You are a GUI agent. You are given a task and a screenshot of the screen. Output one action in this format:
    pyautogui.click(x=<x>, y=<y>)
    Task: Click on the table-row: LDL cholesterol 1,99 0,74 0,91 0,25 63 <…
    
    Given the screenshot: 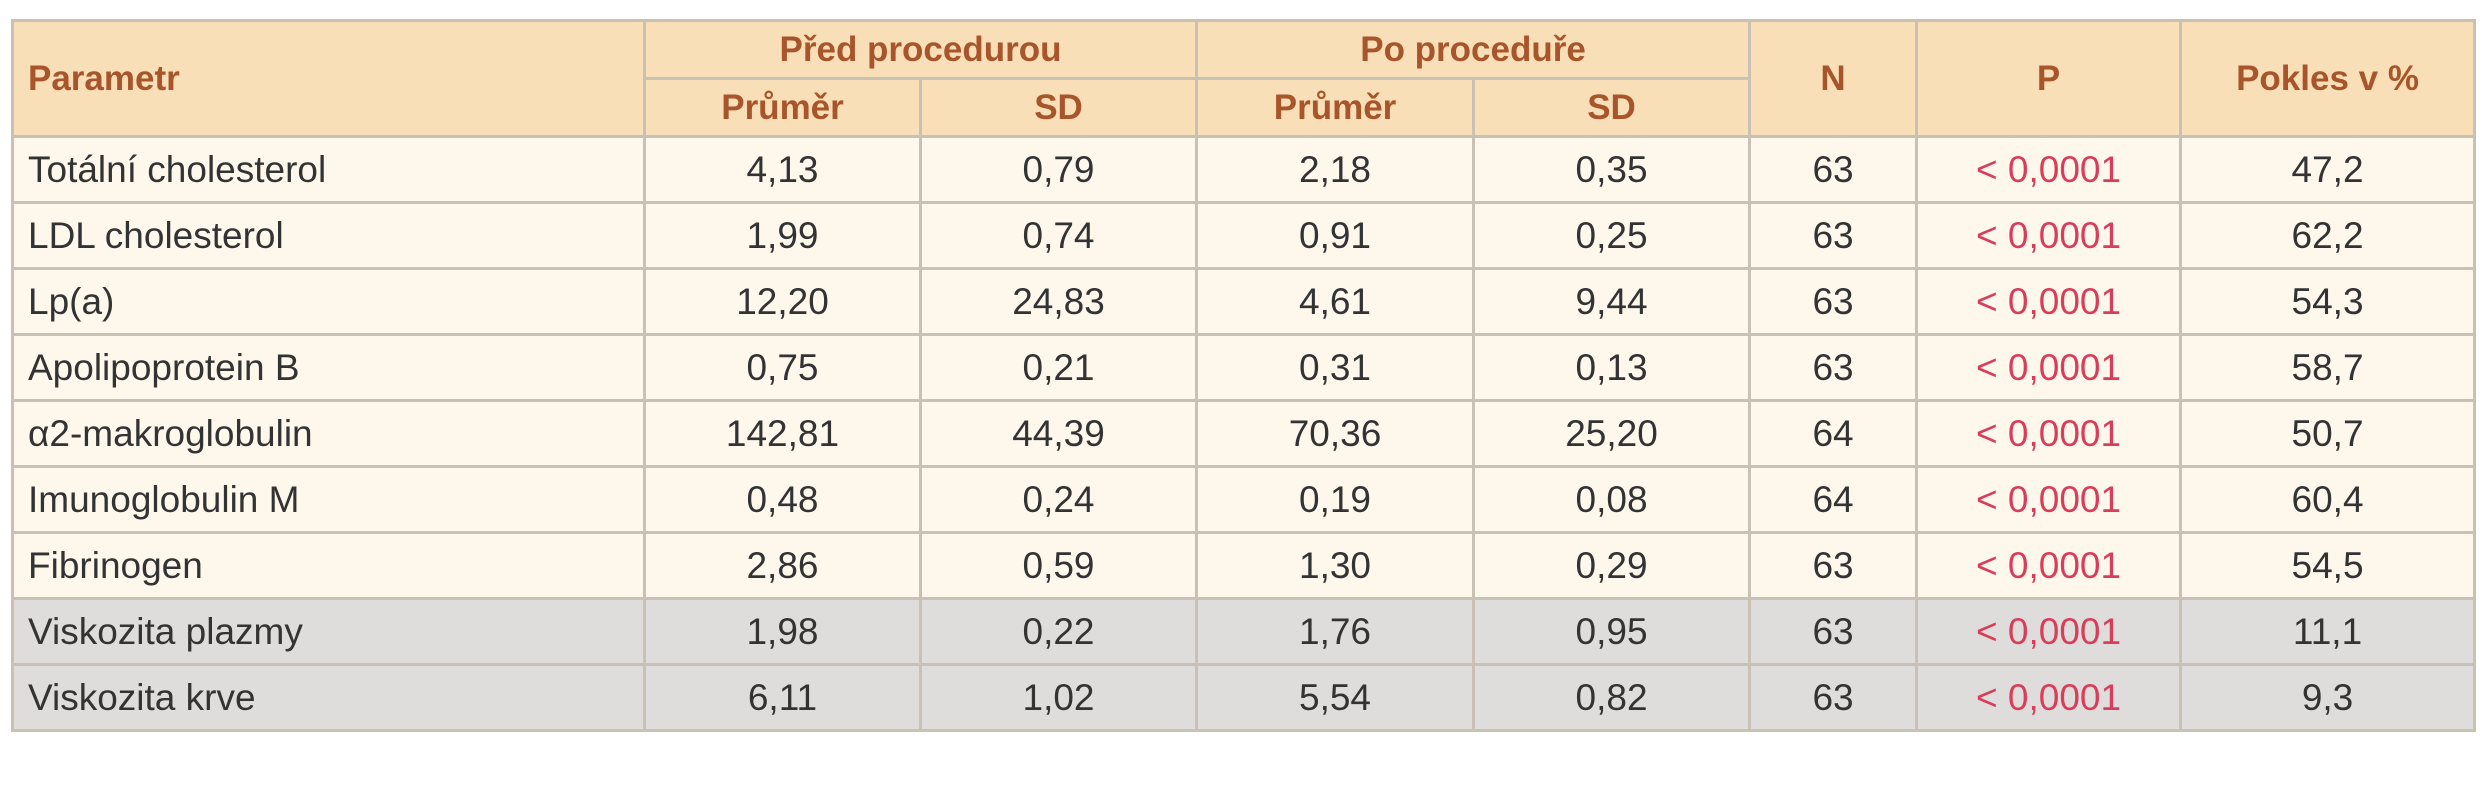 What is the action you would take?
    pyautogui.click(x=1244, y=235)
    